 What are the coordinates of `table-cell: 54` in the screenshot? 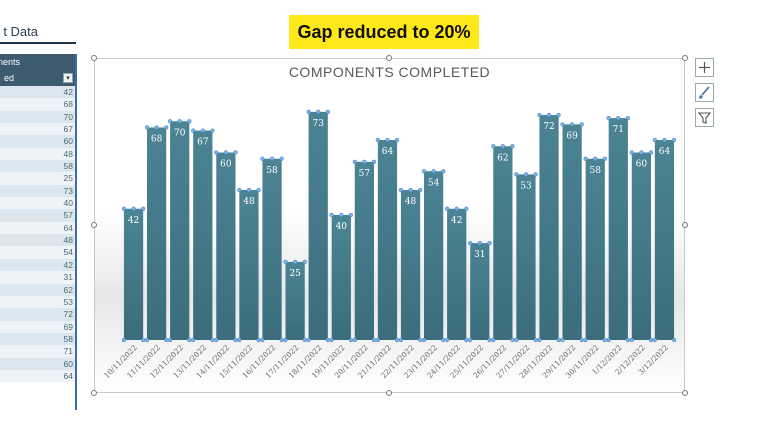 It's located at (38, 252).